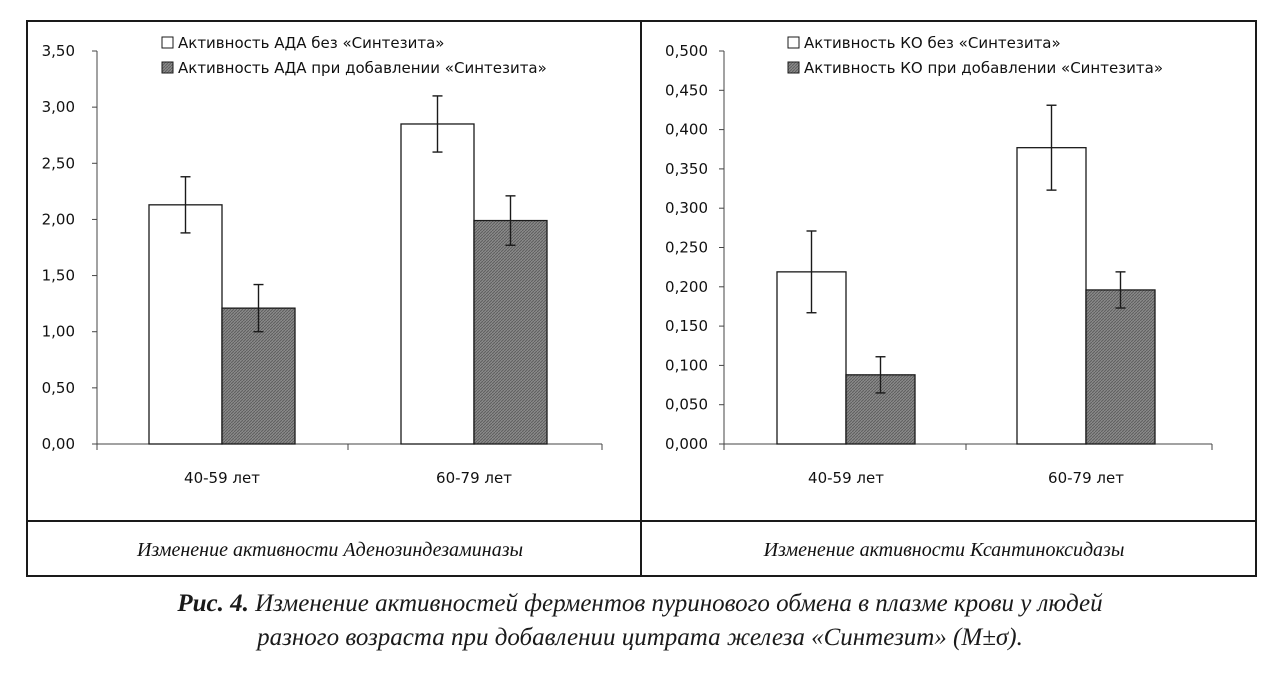 Image resolution: width=1280 pixels, height=680 pixels. Describe the element at coordinates (686, 248) in the screenshot. I see `y-tick-label: 0,250` at that location.